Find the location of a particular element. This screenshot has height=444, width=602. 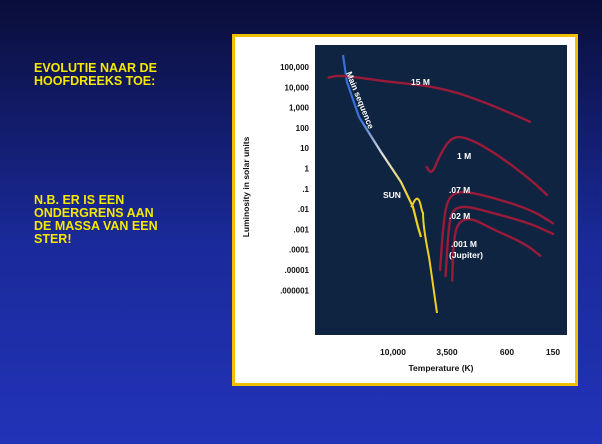

x-axis-label: Temperature (K) is located at coordinates (440, 368).